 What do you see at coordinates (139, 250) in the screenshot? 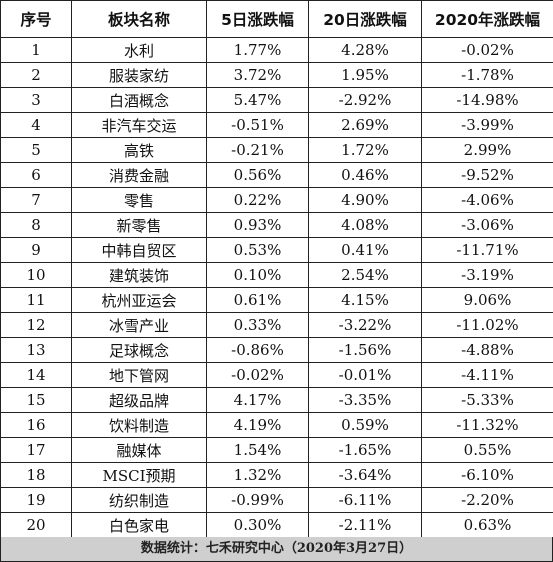
I see `sector-name-cell: 中韩自贸区` at bounding box center [139, 250].